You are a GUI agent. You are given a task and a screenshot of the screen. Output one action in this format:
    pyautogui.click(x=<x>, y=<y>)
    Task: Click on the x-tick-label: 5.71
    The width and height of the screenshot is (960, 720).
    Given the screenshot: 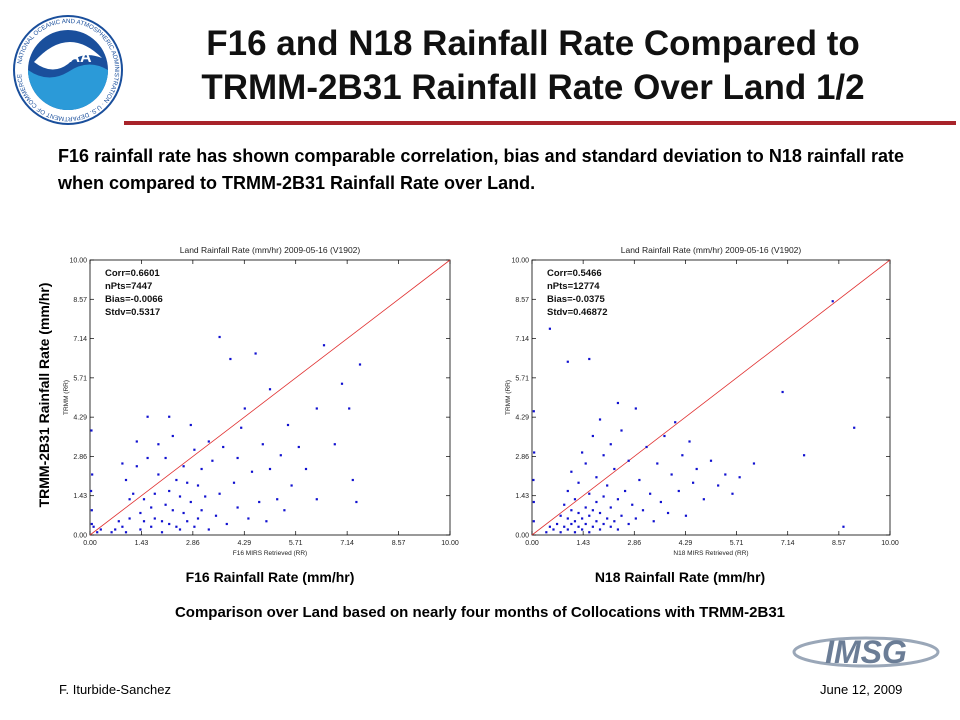 What is the action you would take?
    pyautogui.click(x=296, y=543)
    